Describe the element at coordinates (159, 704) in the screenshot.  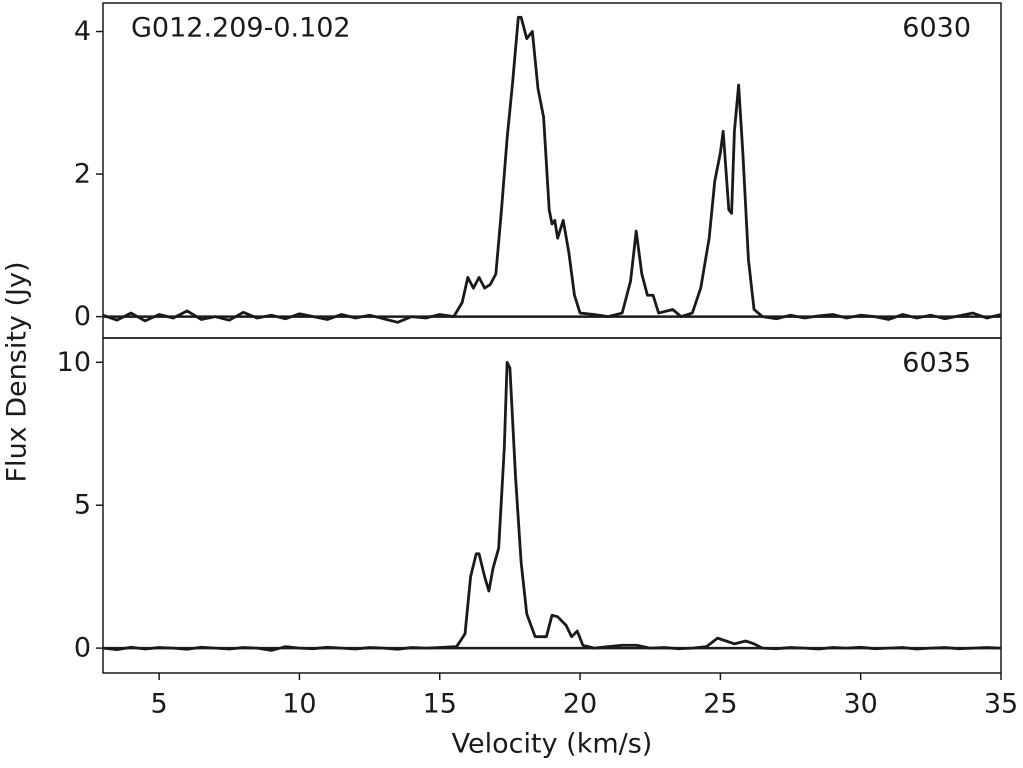
I see `x-tick-label: 5` at that location.